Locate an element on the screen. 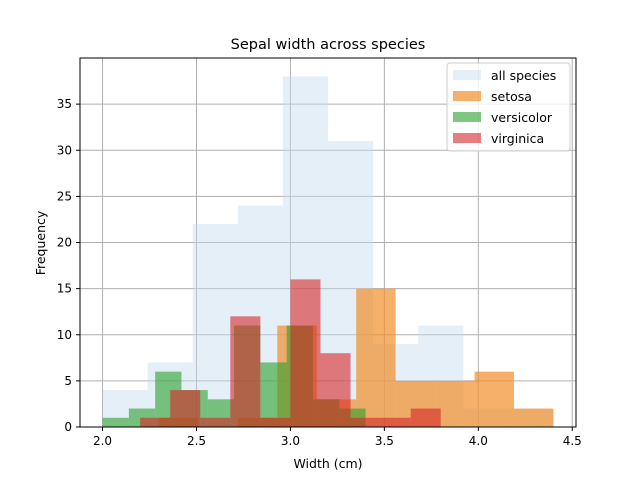 The image size is (640, 484). chart-title: Sepal width across species is located at coordinates (328, 45).